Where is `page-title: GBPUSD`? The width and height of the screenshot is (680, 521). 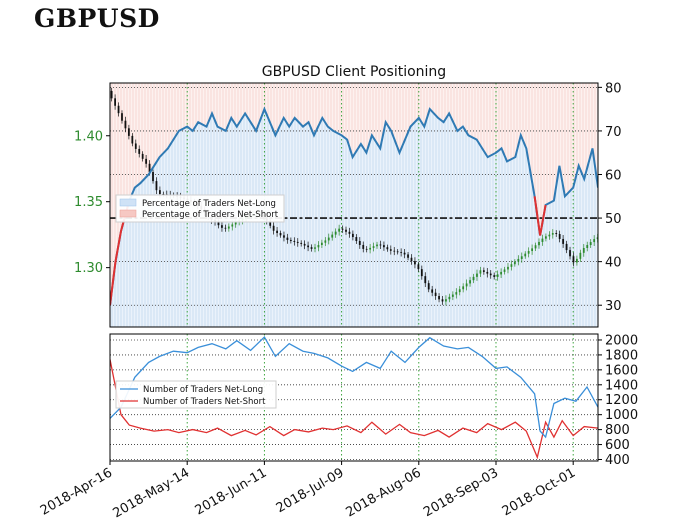
page-title: GBPUSD is located at coordinates (97, 18).